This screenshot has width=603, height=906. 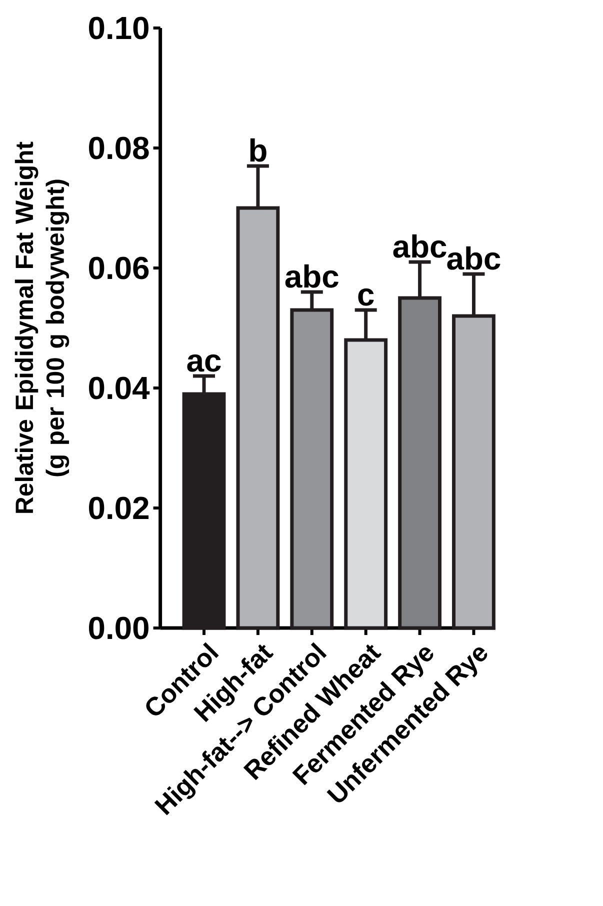 I want to click on annotation: ac, so click(x=204, y=363).